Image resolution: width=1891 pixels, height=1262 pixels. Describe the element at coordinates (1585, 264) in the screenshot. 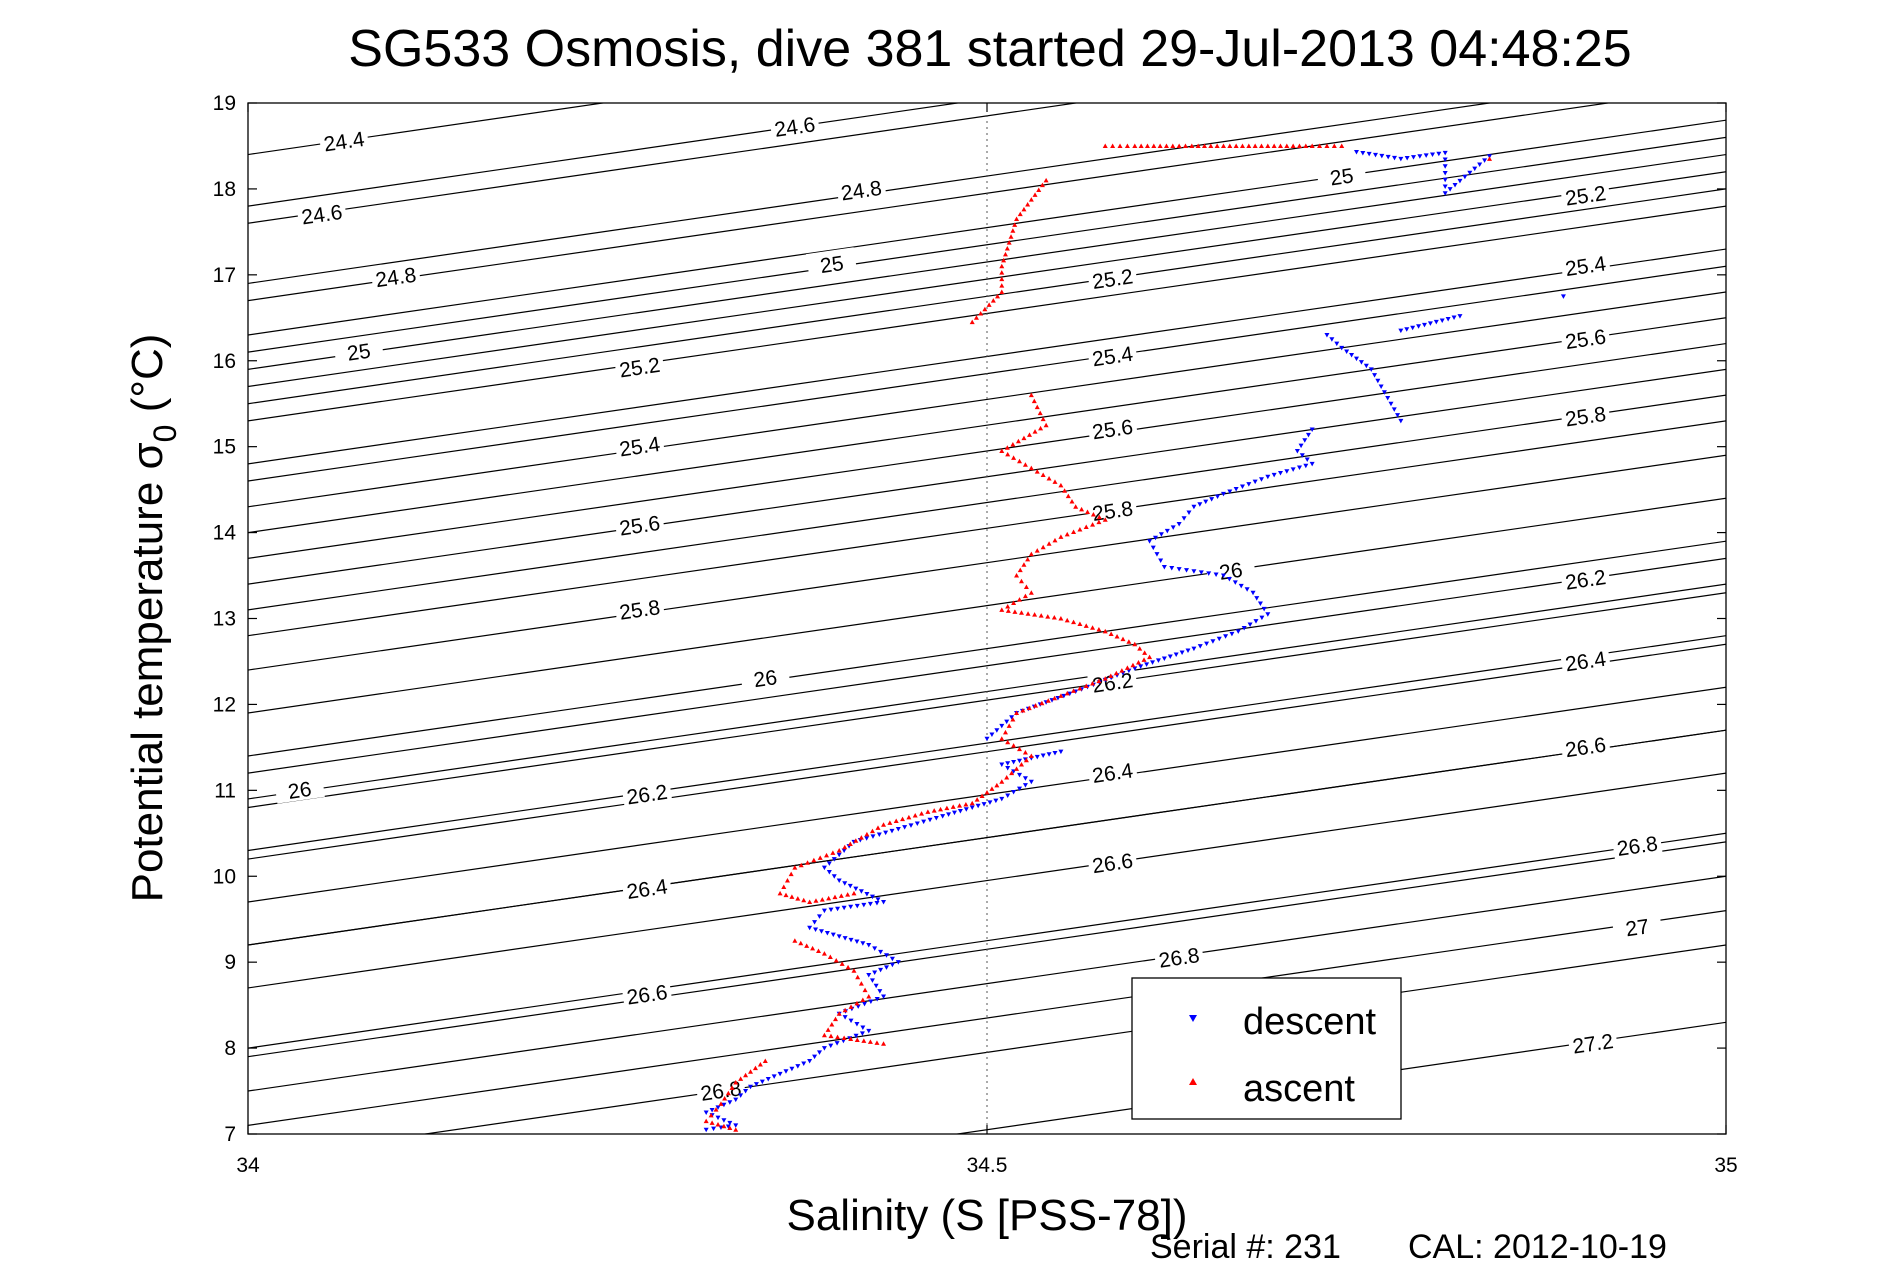

I see `contour-label: 25.4` at that location.